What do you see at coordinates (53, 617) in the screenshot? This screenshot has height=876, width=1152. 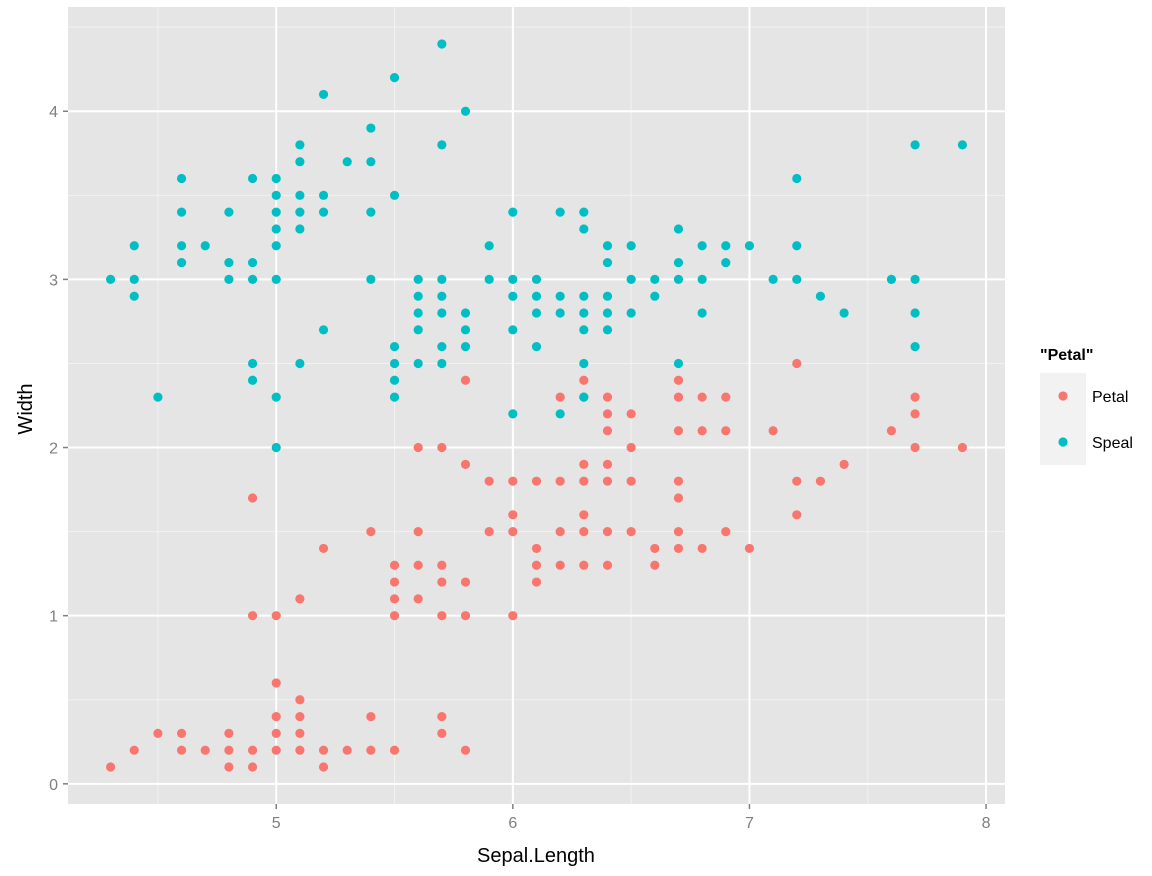 I see `y-tick-label: 1` at bounding box center [53, 617].